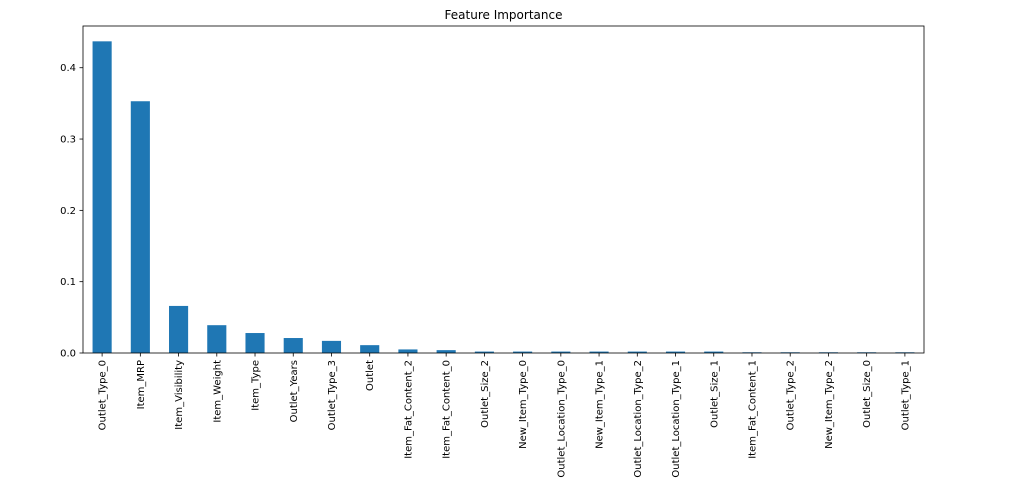 The height and width of the screenshot is (504, 1024). I want to click on x-tick-label: New_Item_Type_1, so click(600, 404).